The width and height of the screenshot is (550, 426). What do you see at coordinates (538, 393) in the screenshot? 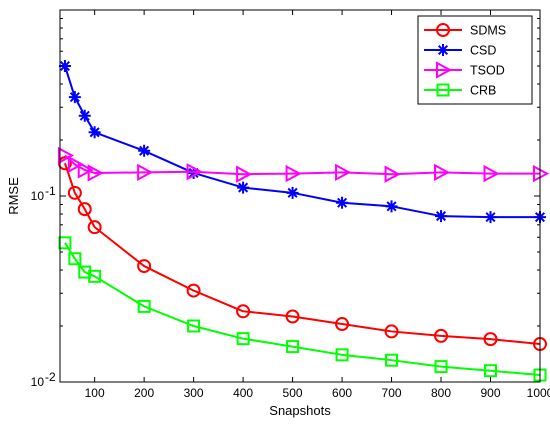
I see `x-tick-label: 1000` at bounding box center [538, 393].